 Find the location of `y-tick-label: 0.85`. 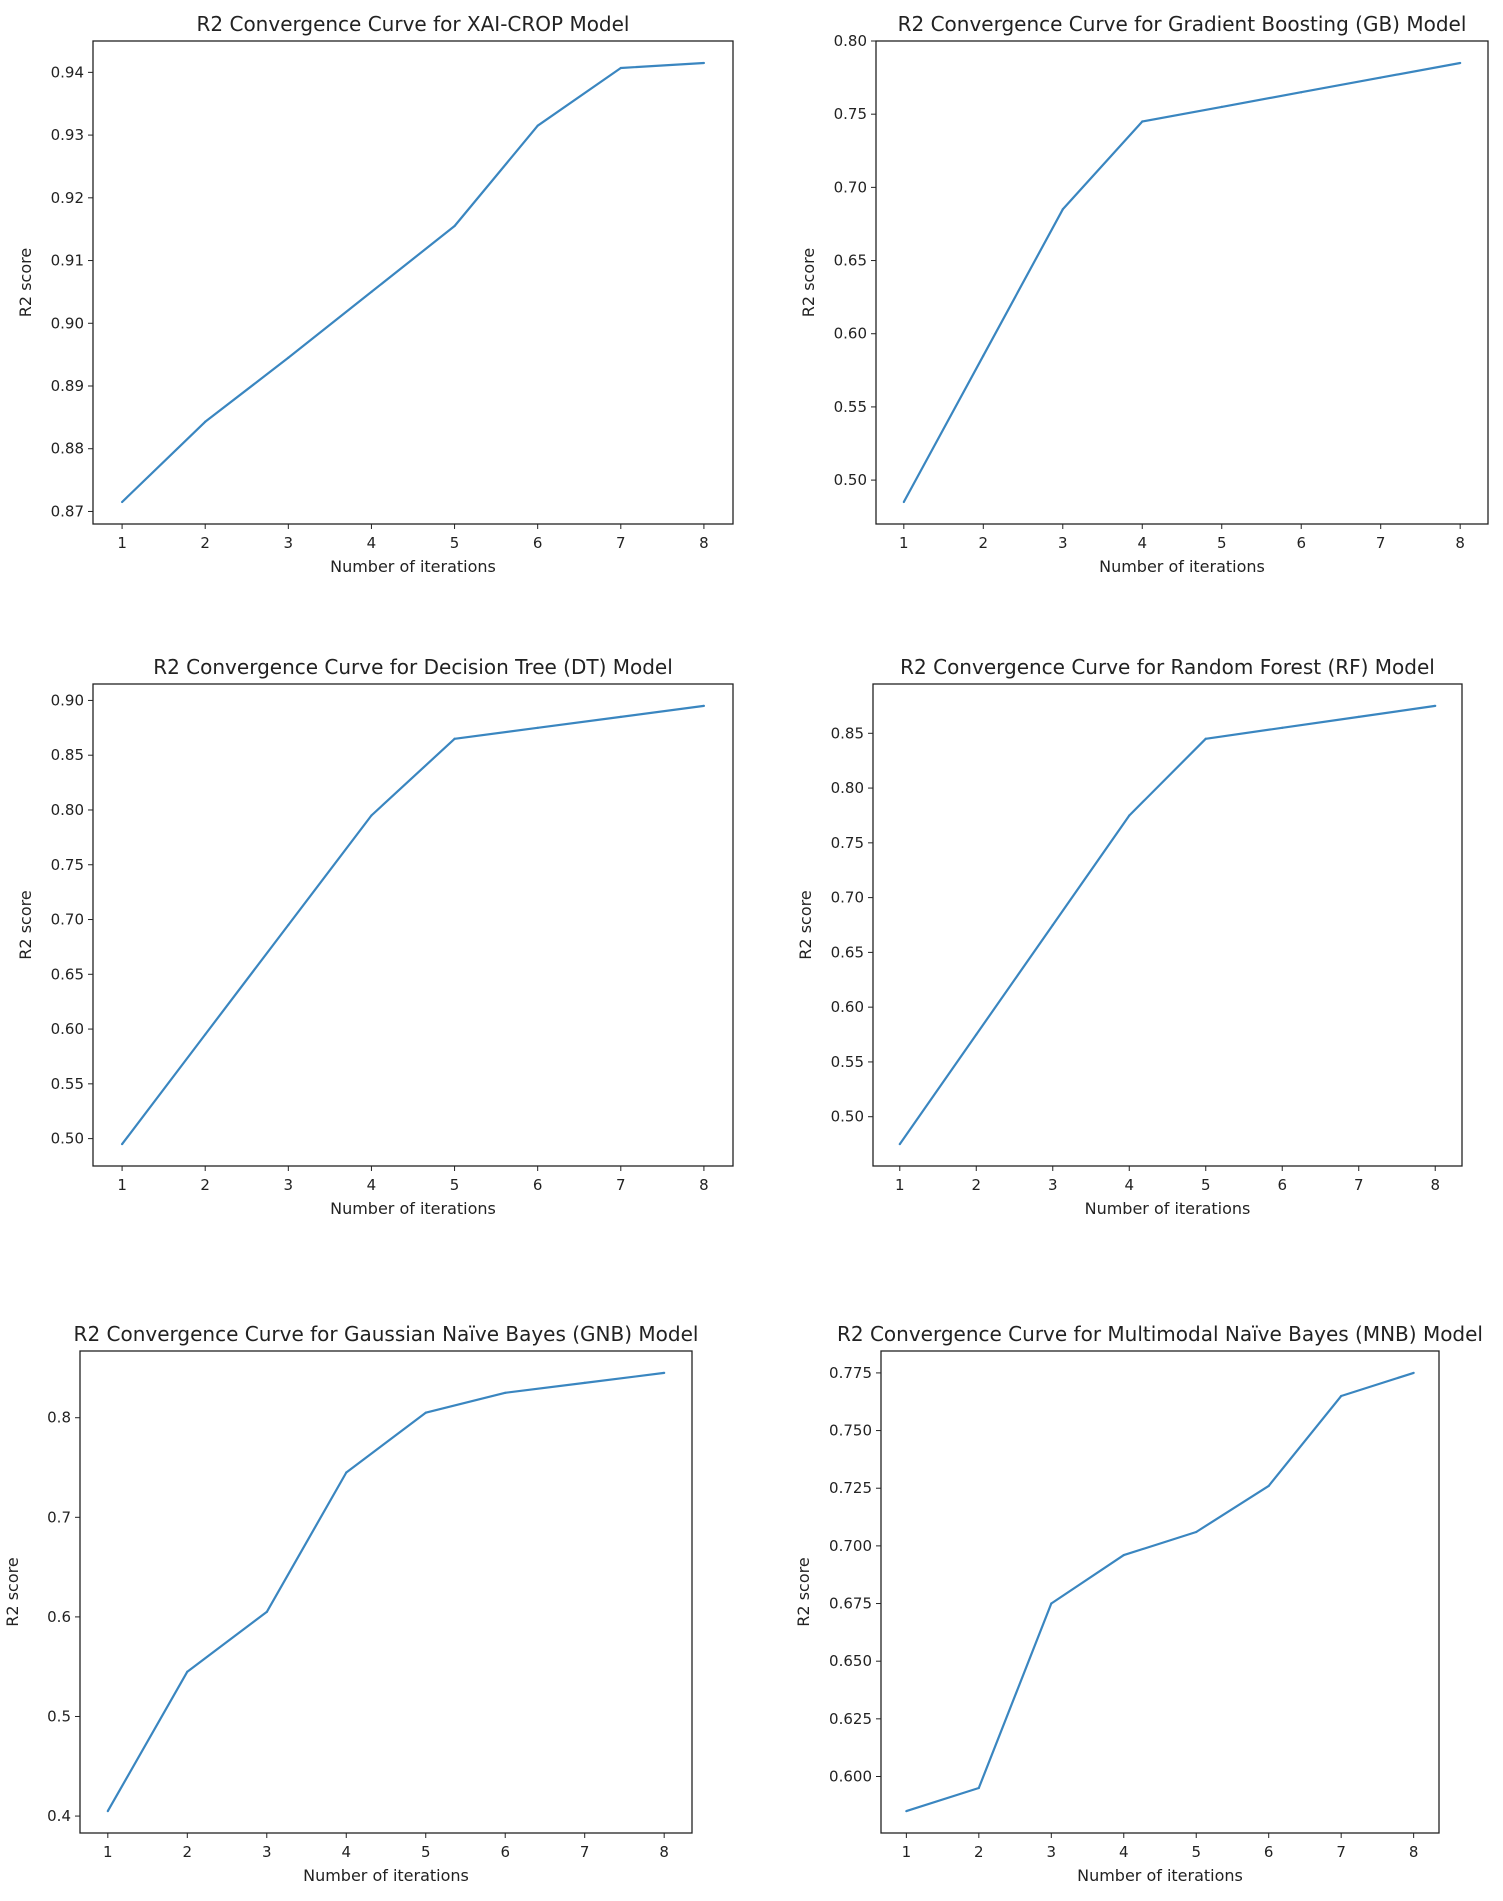

y-tick-label: 0.85 is located at coordinates (67, 755).